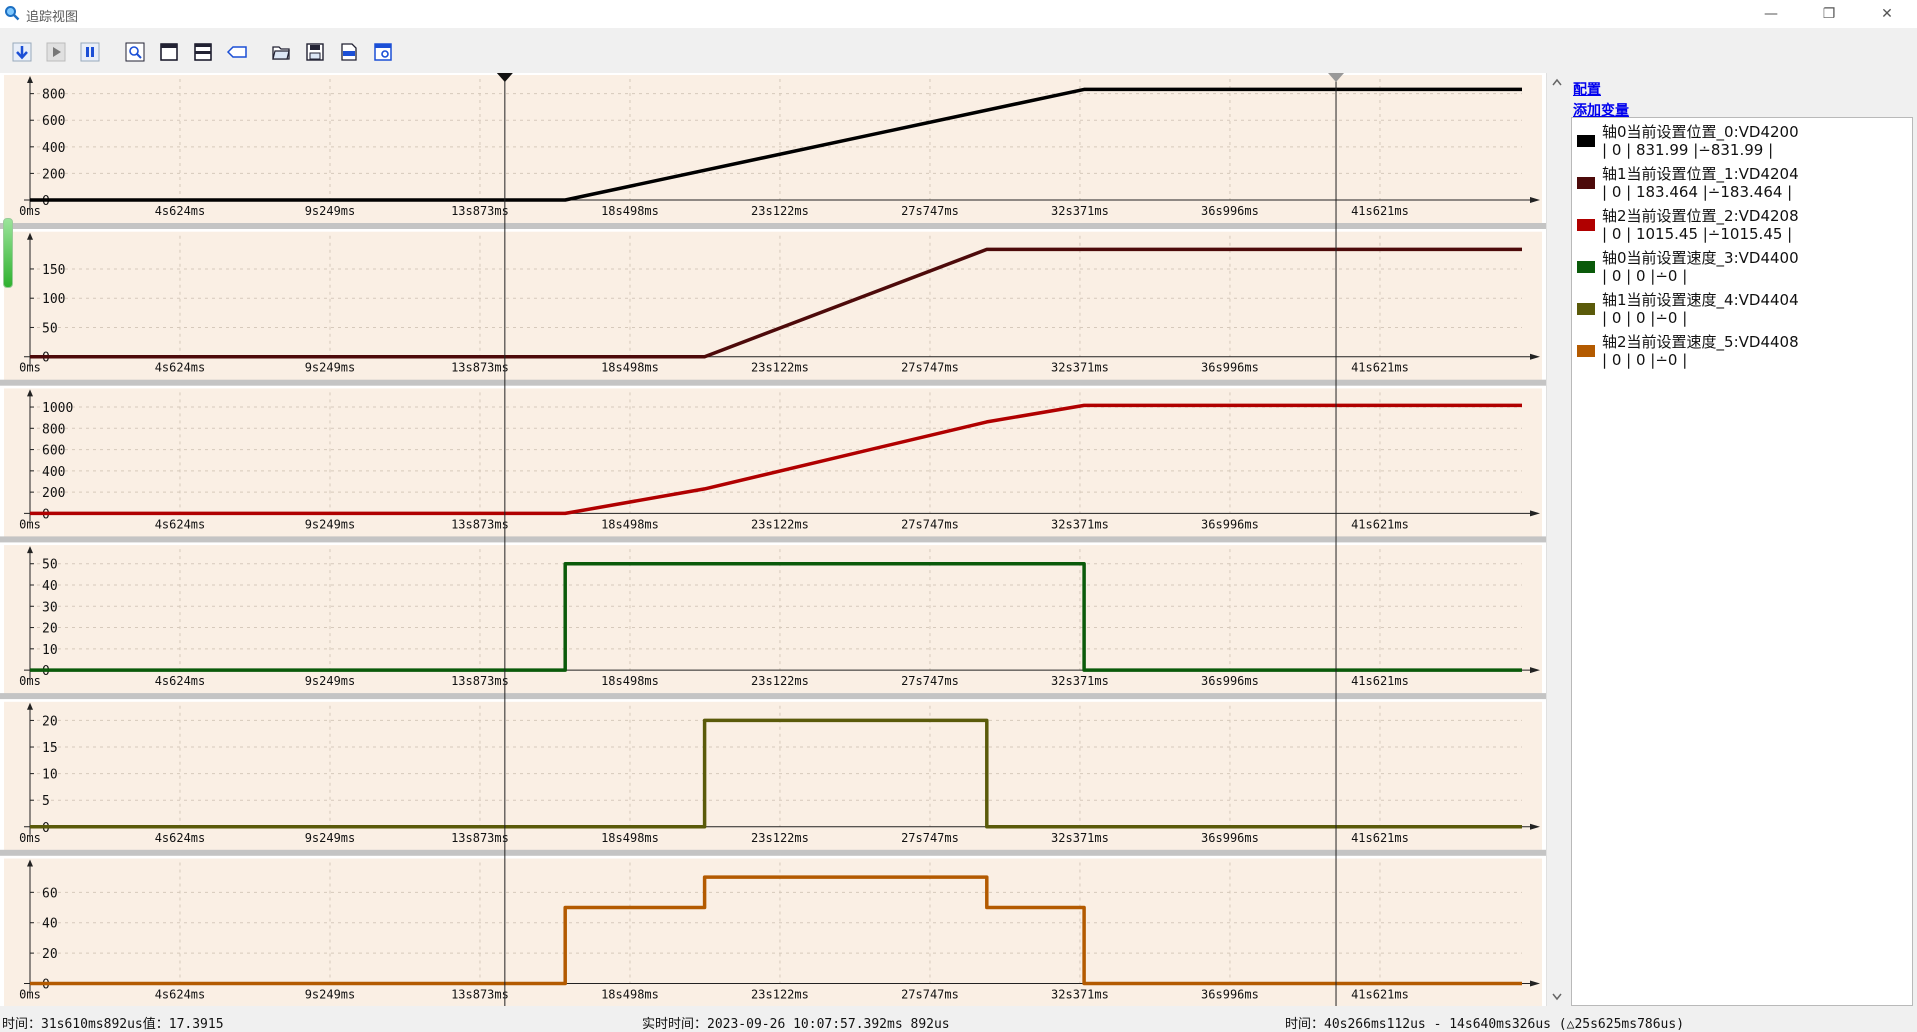 This screenshot has width=1917, height=1032. Describe the element at coordinates (237, 52) in the screenshot. I see `tag-button` at that location.